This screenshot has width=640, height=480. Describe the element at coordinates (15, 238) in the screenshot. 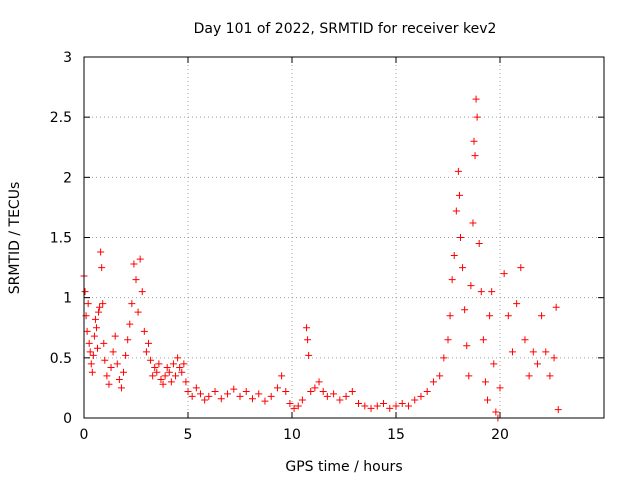

I see `y-axis-label: SRMTID / TECUs` at that location.